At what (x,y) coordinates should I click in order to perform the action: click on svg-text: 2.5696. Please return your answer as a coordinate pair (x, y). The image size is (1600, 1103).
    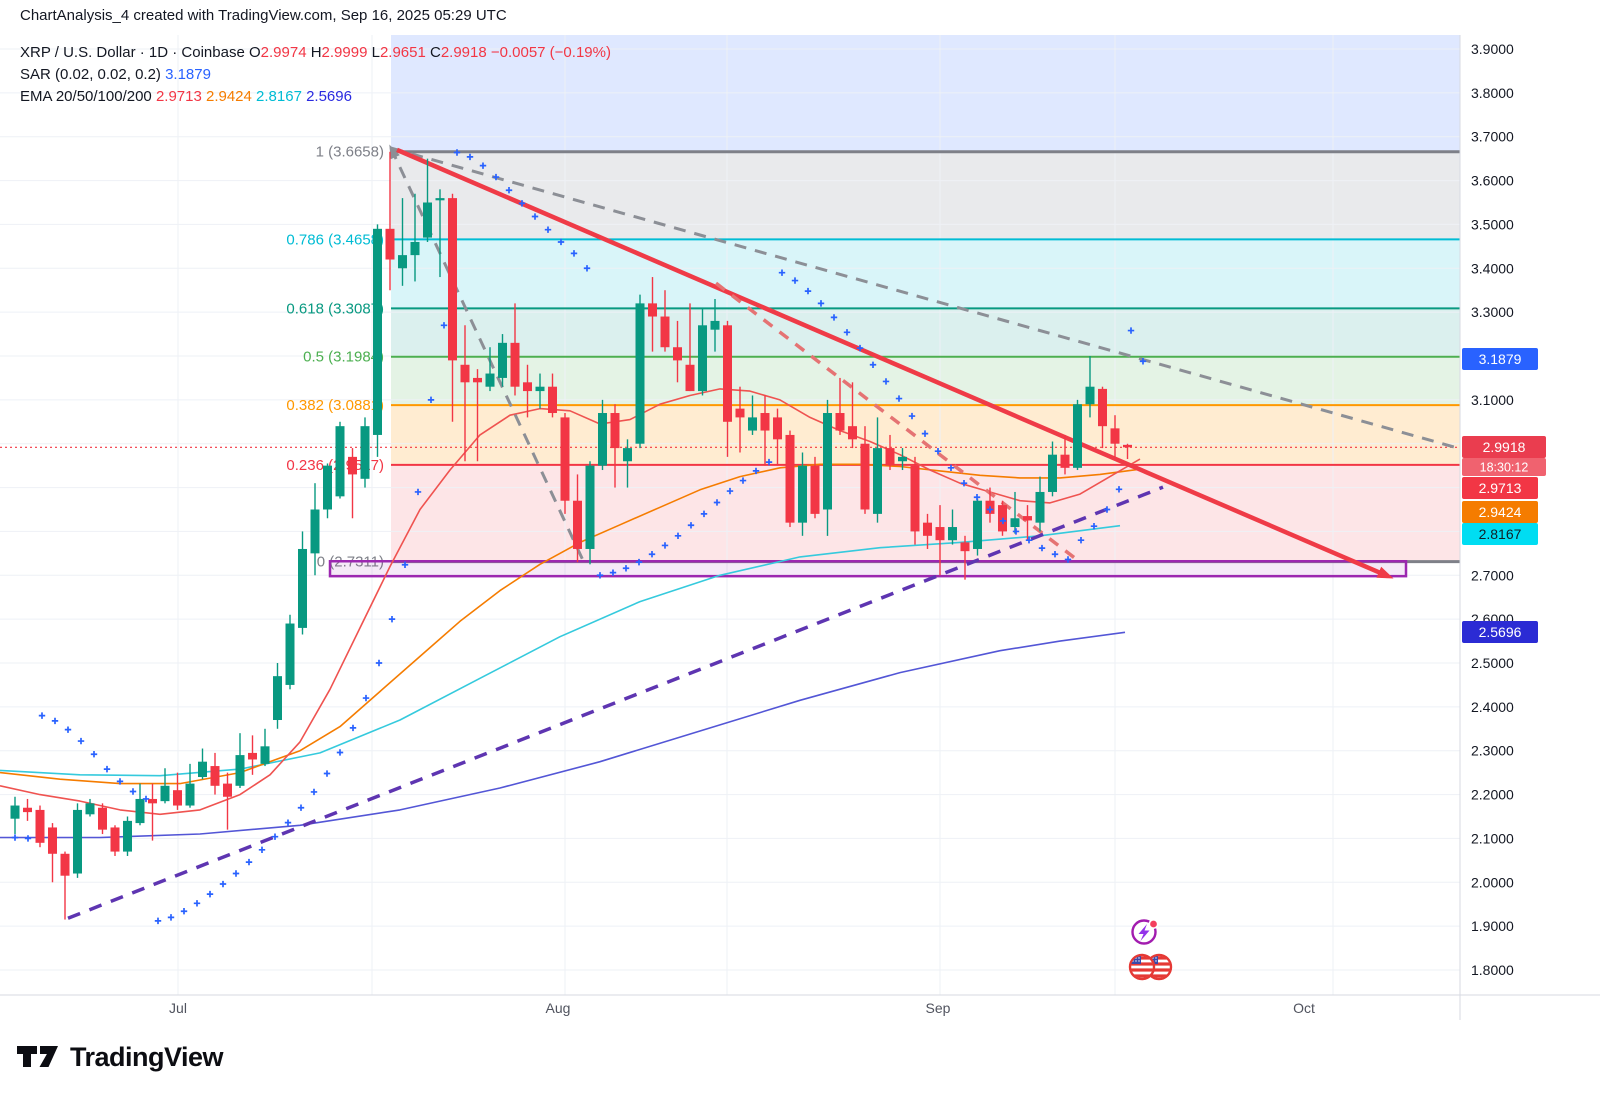
    Looking at the image, I should click on (1500, 632).